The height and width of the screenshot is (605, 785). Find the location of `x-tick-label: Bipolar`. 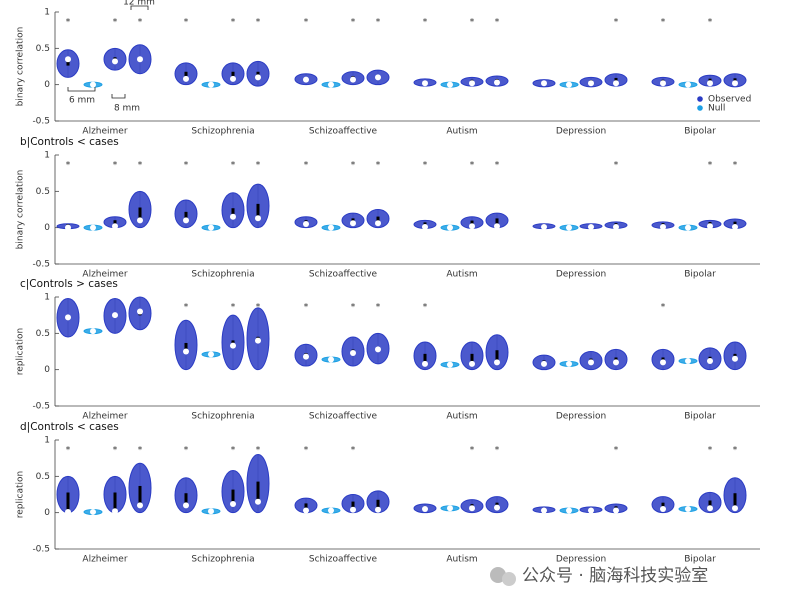

x-tick-label: Bipolar is located at coordinates (700, 275).